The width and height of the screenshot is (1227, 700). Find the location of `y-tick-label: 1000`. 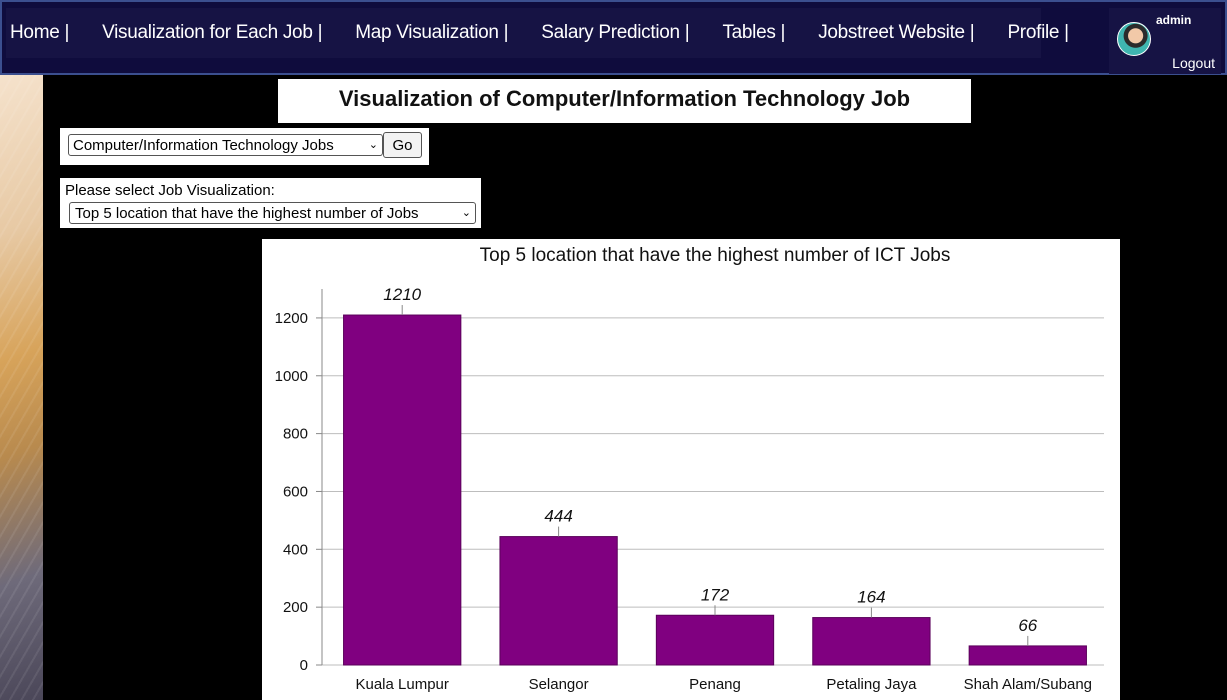

y-tick-label: 1000 is located at coordinates (291, 376).